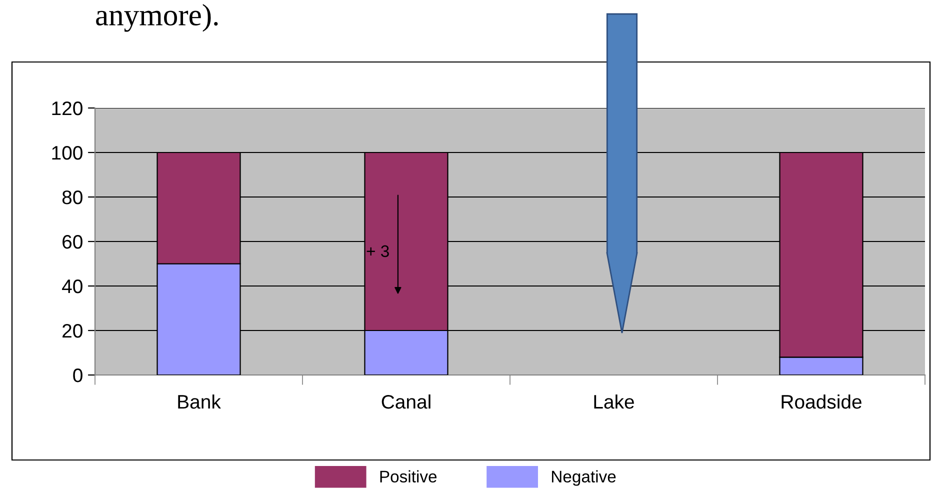 This screenshot has width=932, height=502. What do you see at coordinates (72, 331) in the screenshot?
I see `y-tick-label: 20` at bounding box center [72, 331].